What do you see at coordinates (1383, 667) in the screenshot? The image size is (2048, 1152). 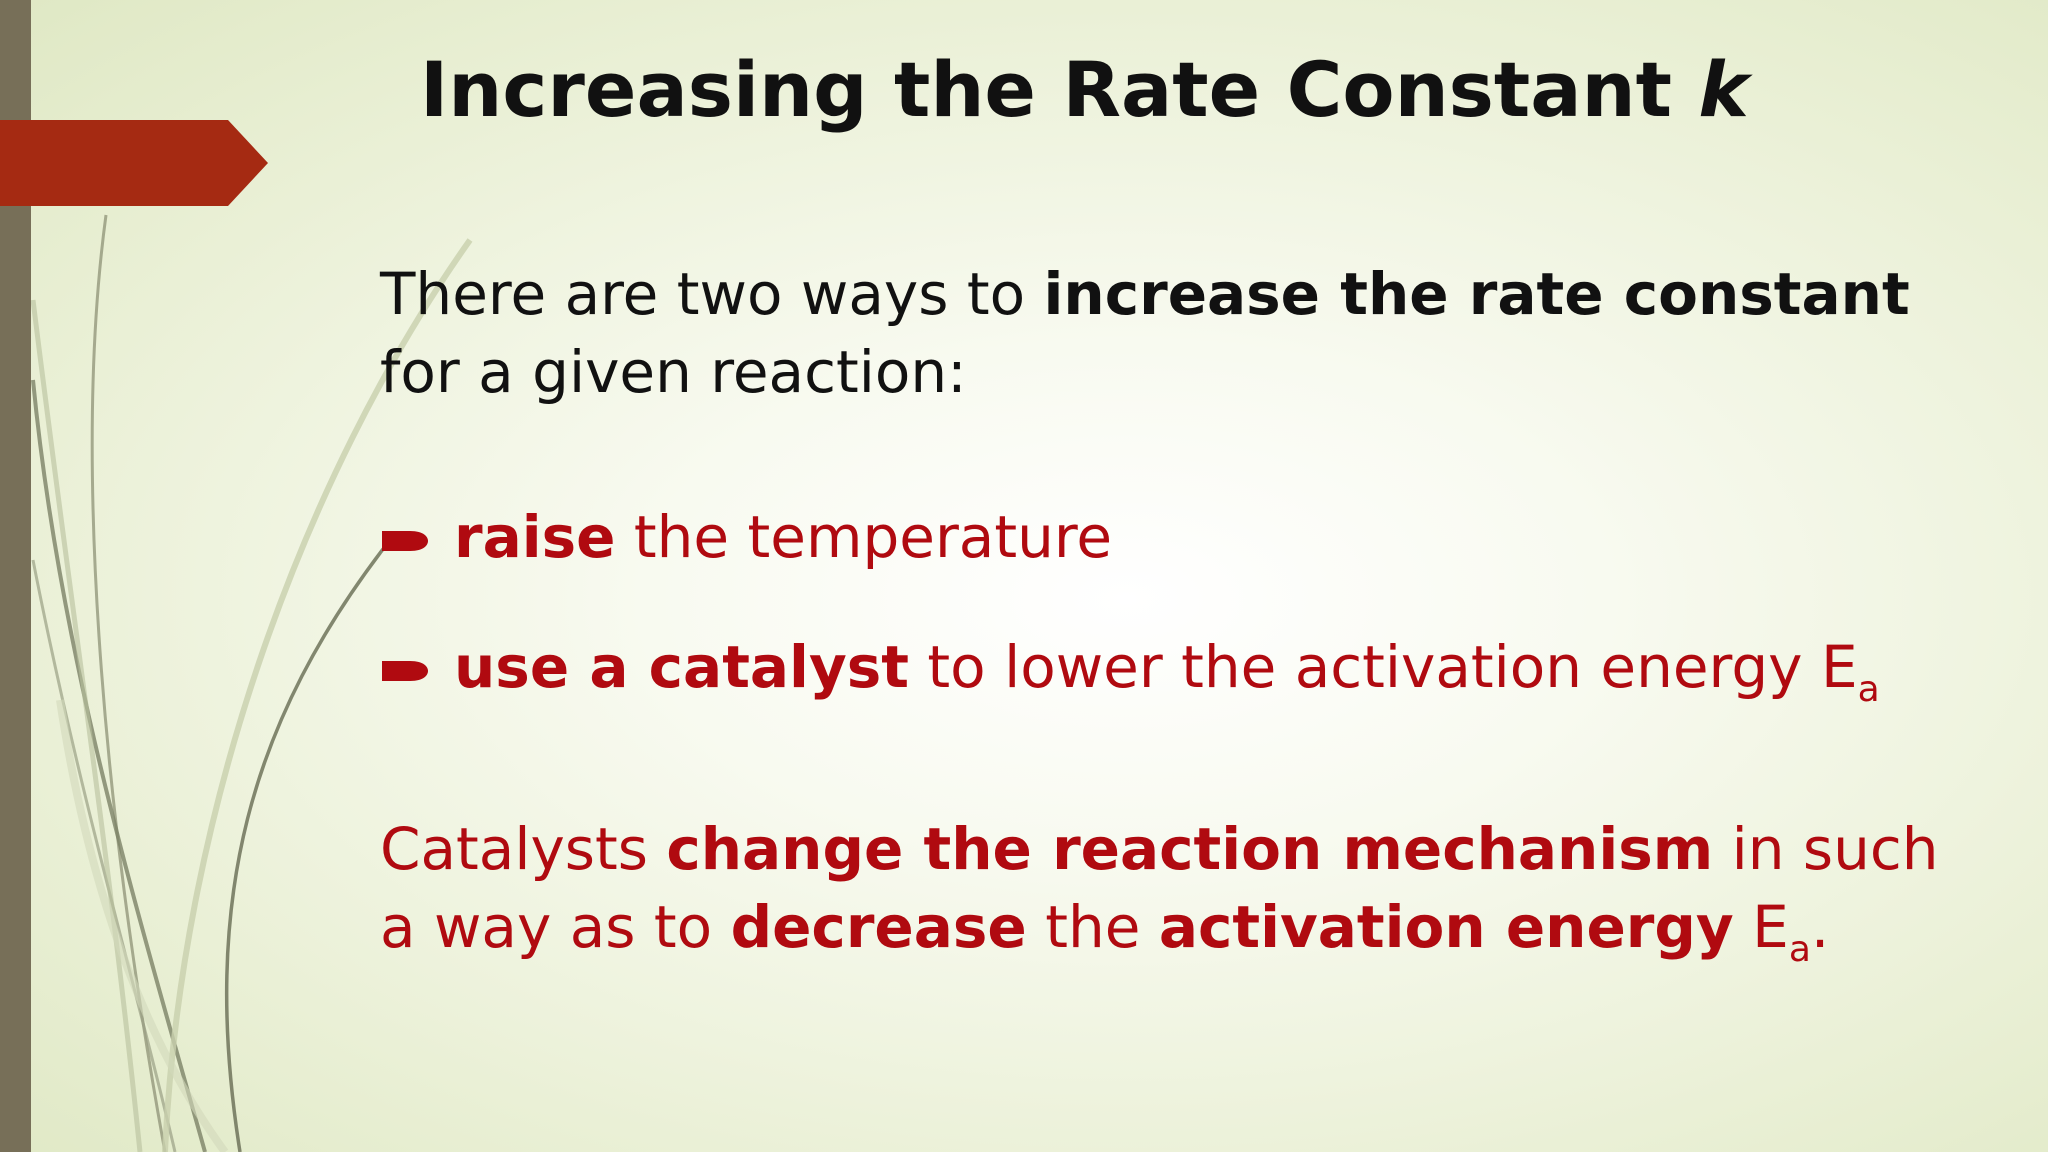 I see `bullet-text: to lower the activation energy E` at bounding box center [1383, 667].